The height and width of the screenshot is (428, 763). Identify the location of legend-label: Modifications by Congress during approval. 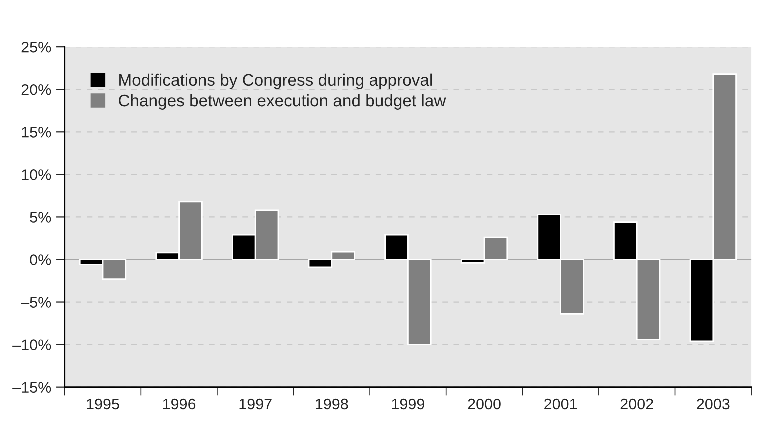
(276, 82).